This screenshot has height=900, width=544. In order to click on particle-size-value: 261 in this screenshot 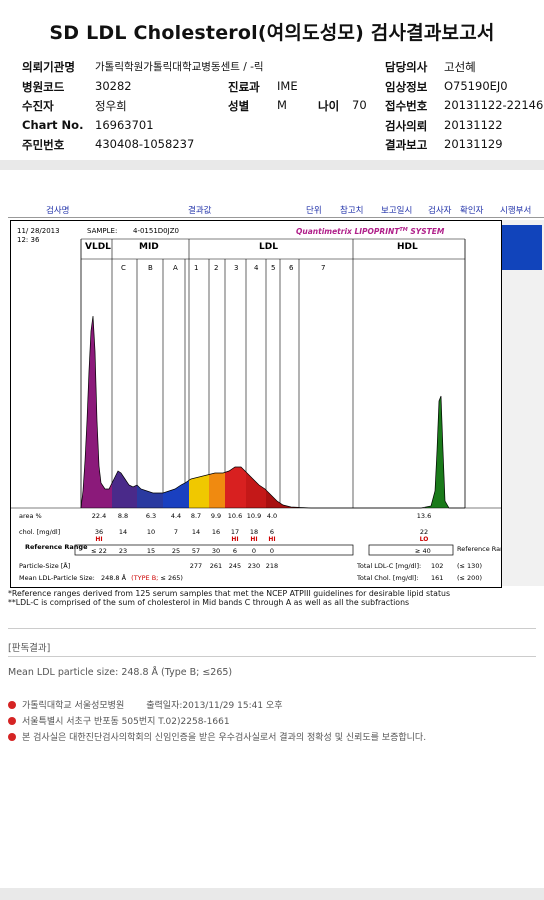, I will do `click(216, 566)`.